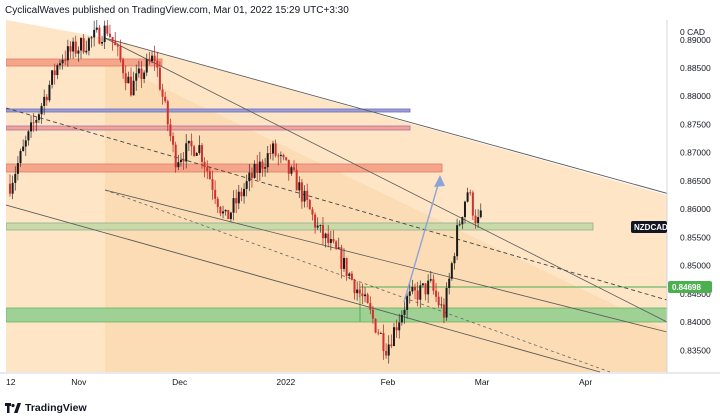  I want to click on price-tick-label: 0.87000, so click(695, 153).